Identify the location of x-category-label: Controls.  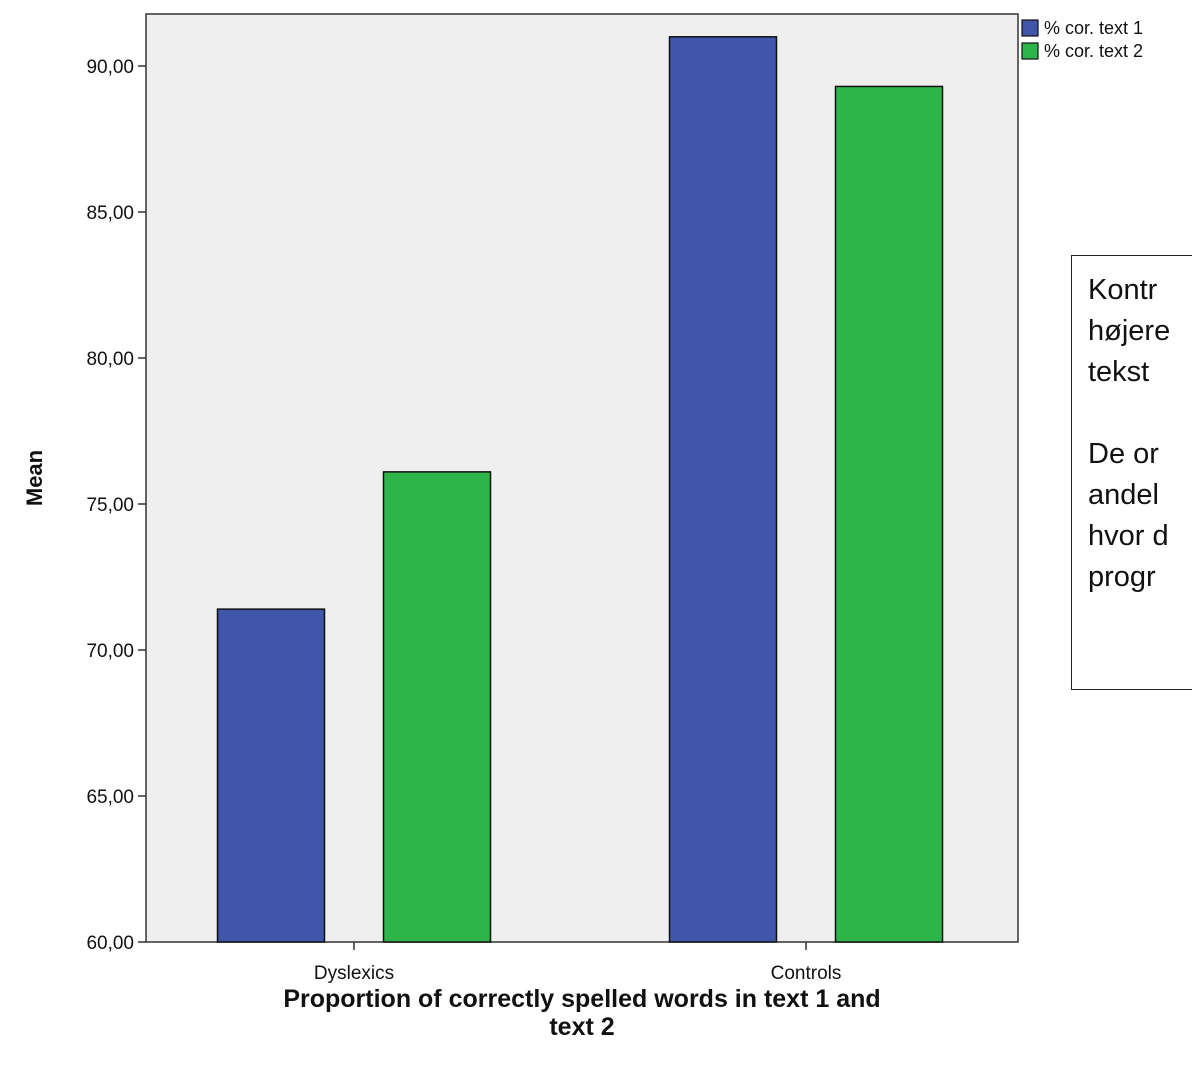
(806, 973).